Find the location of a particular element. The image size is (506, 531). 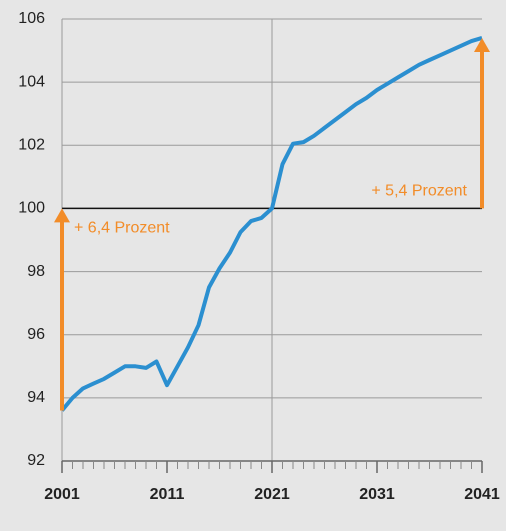

x-tick-label: 2031 is located at coordinates (377, 494).